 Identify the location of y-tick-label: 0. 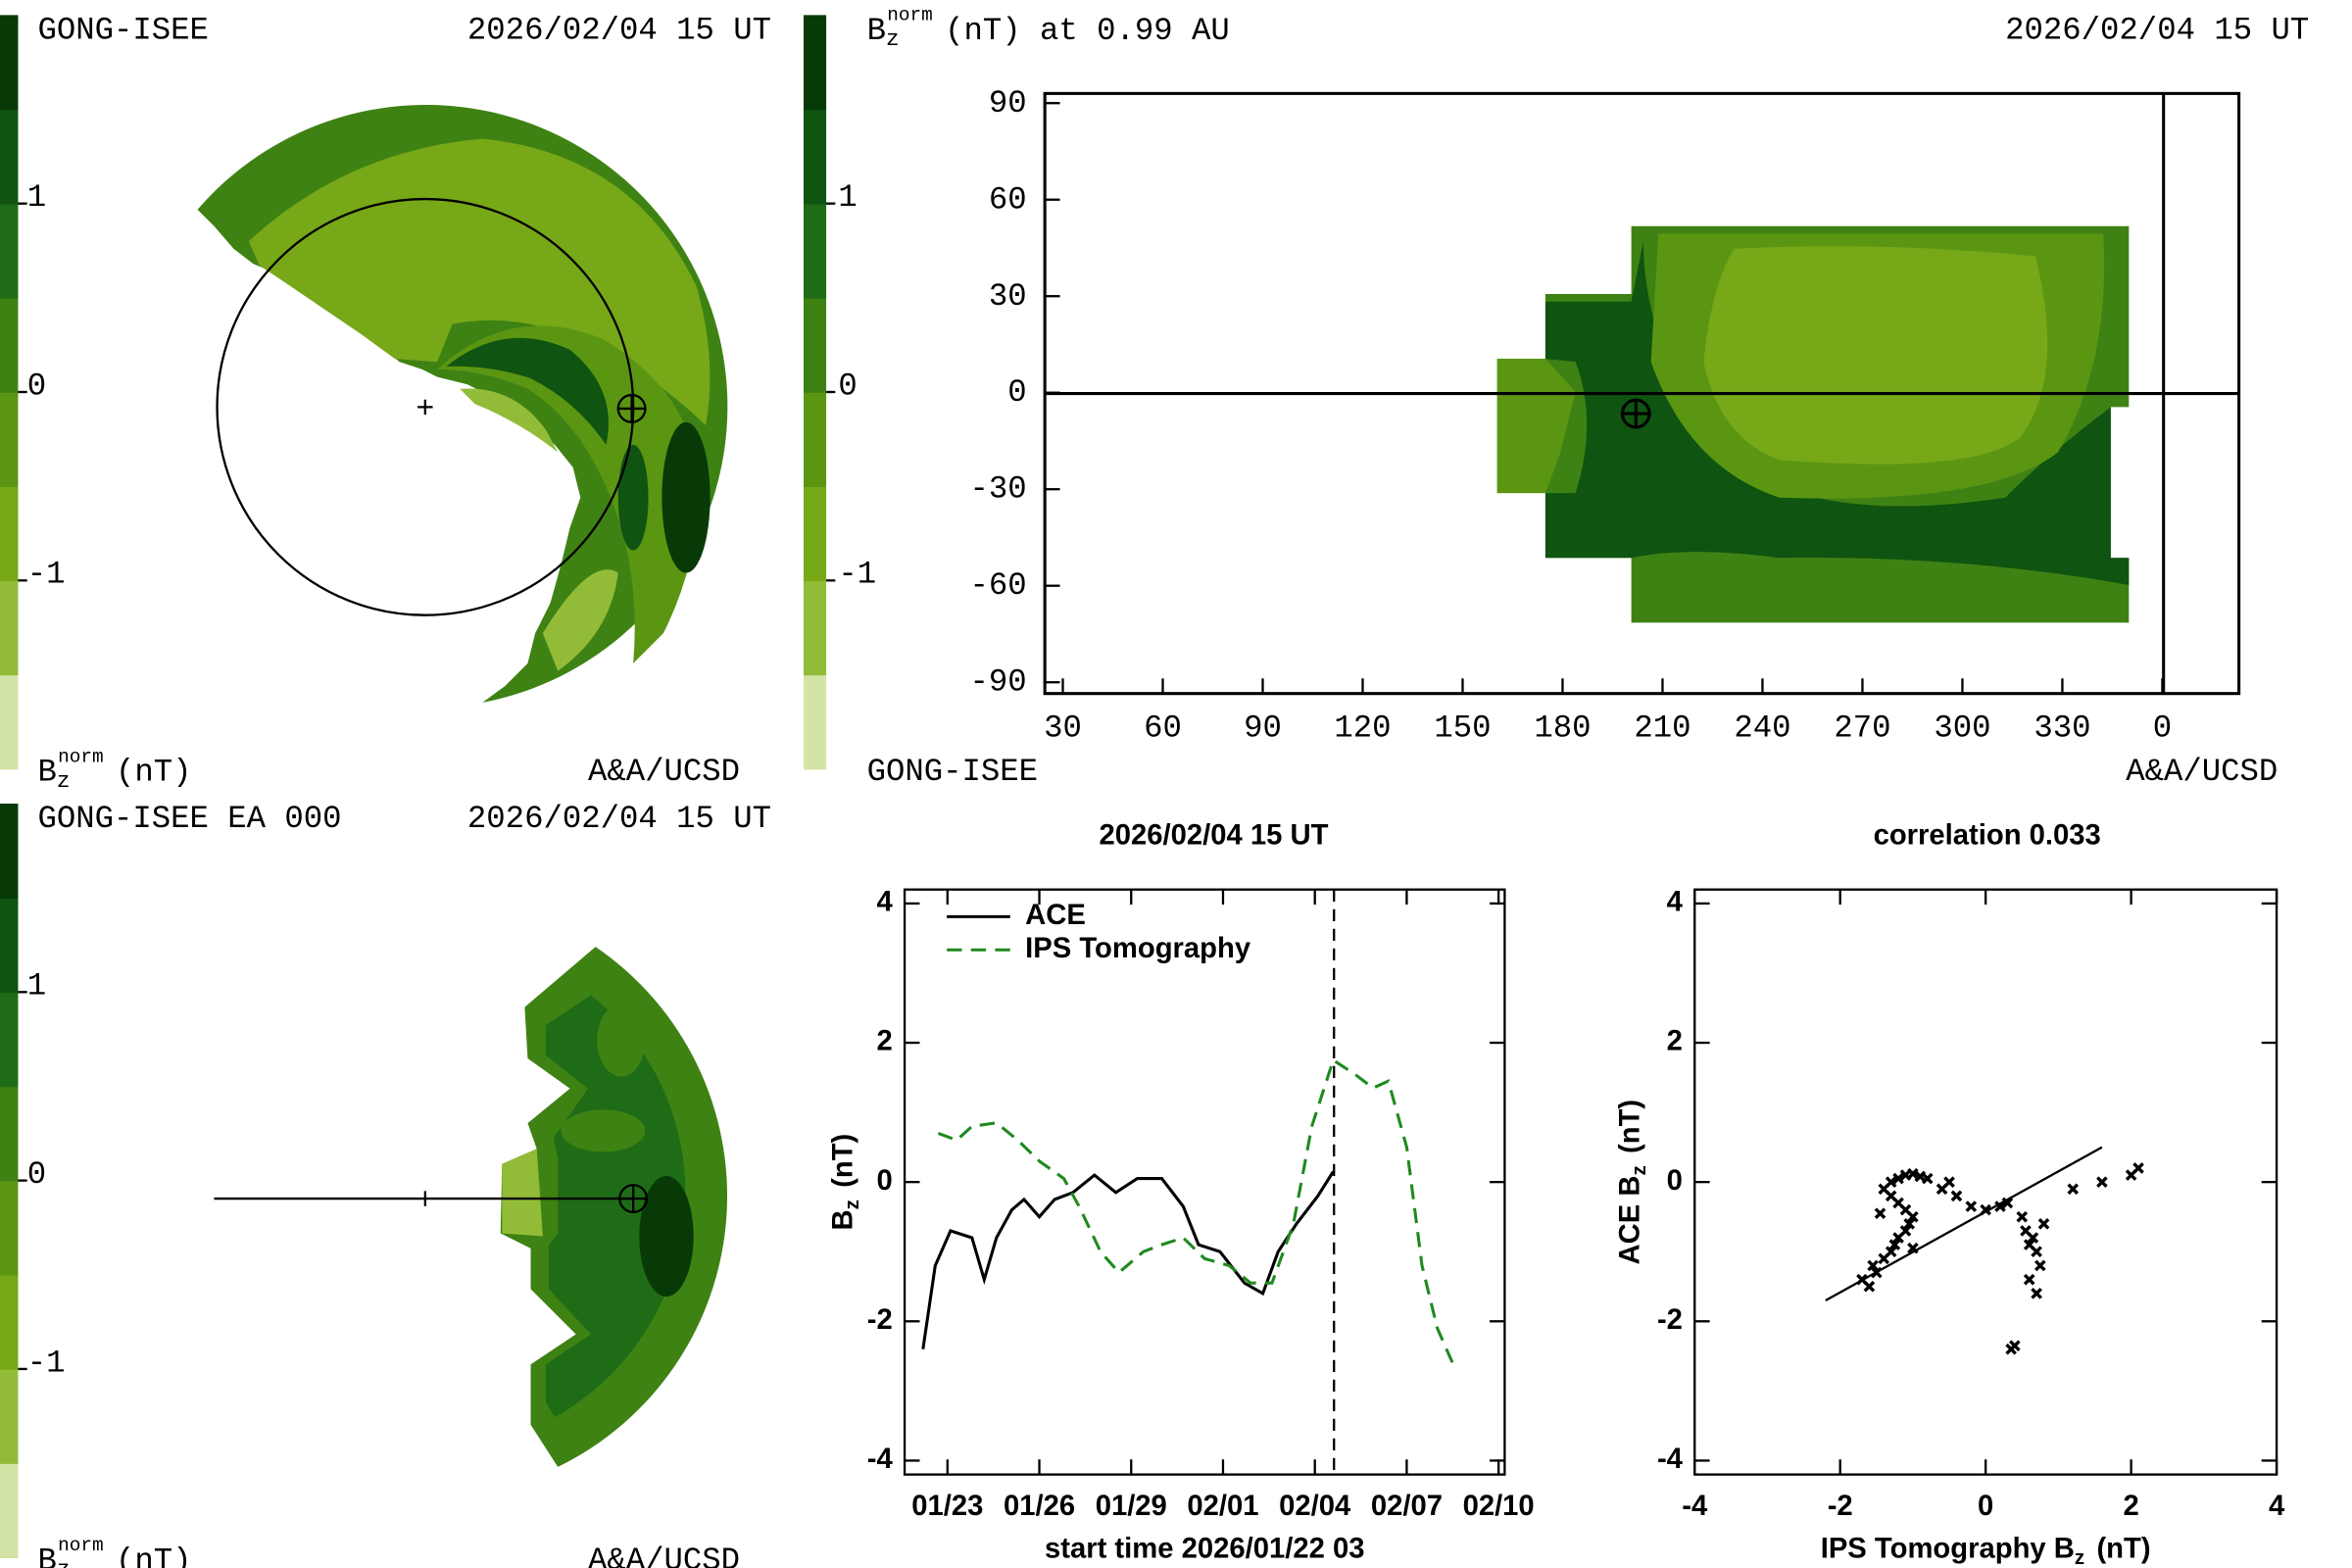
(885, 1181).